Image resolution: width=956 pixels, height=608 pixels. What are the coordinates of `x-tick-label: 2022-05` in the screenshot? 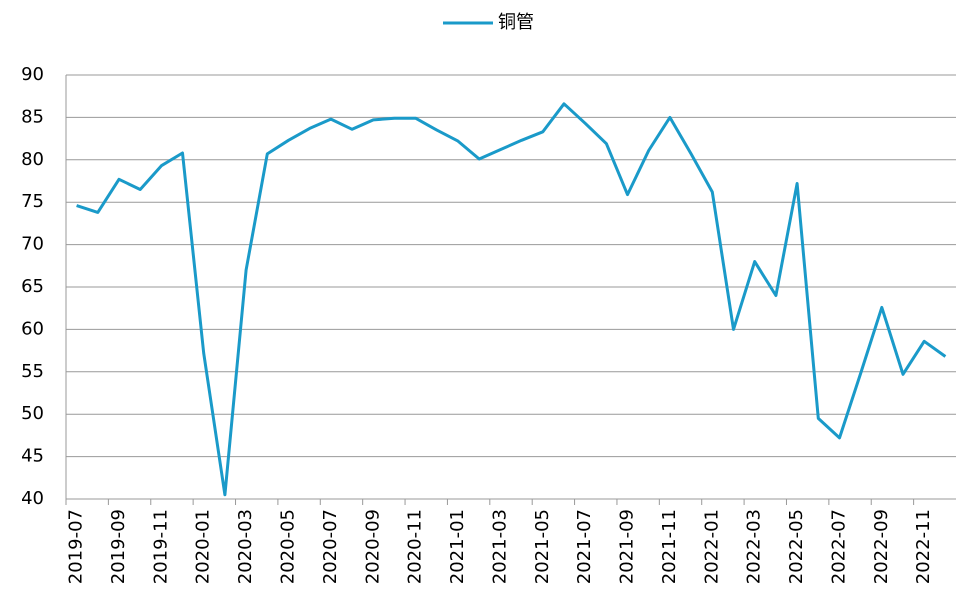 It's located at (796, 546).